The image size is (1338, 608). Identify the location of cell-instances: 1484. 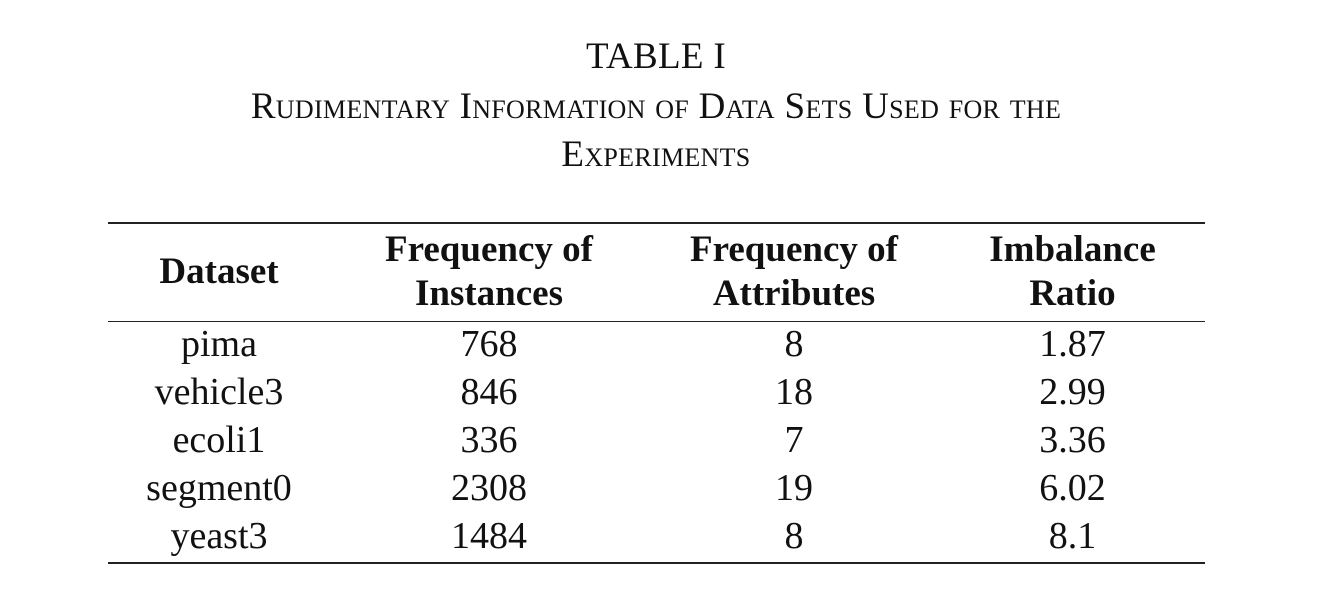
(489, 536).